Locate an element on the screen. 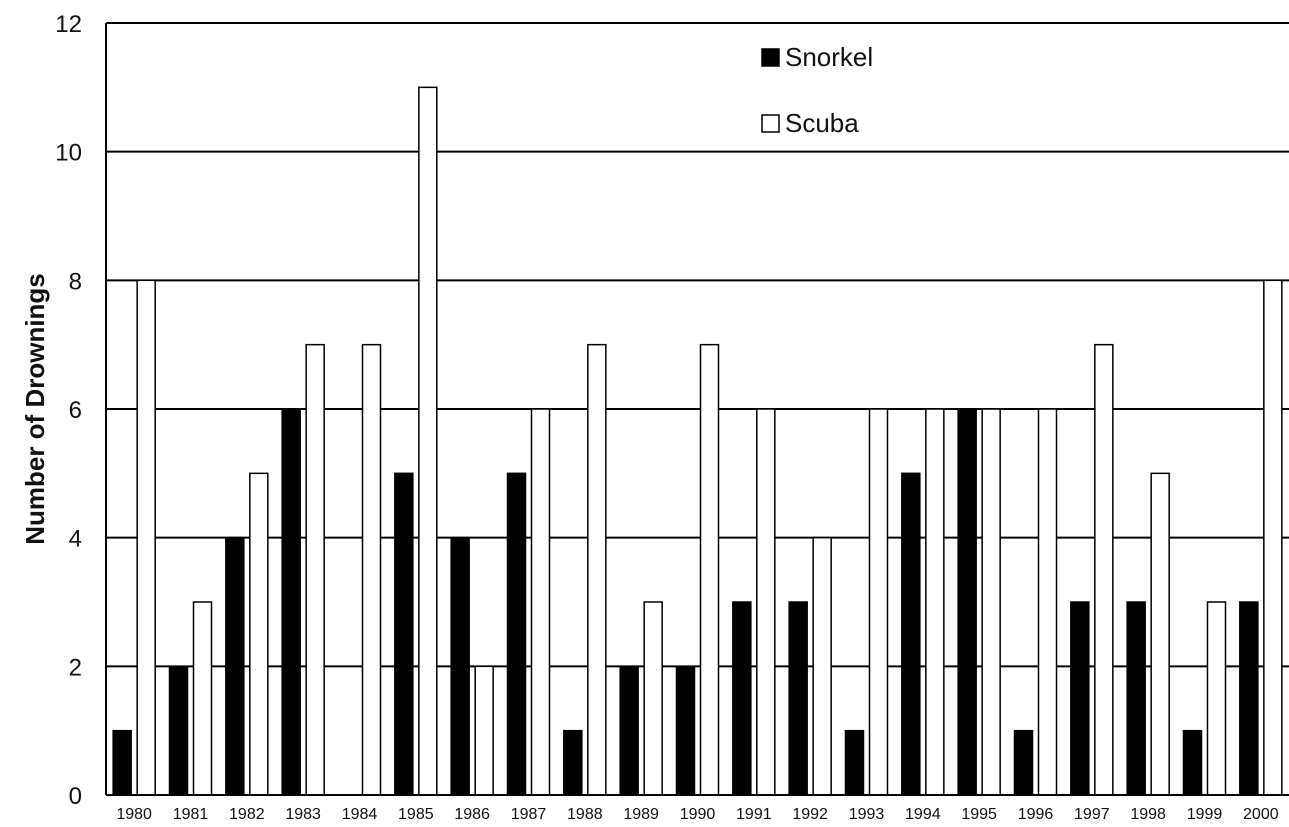 The width and height of the screenshot is (1289, 827). x-tick-label: 2000 is located at coordinates (1261, 814).